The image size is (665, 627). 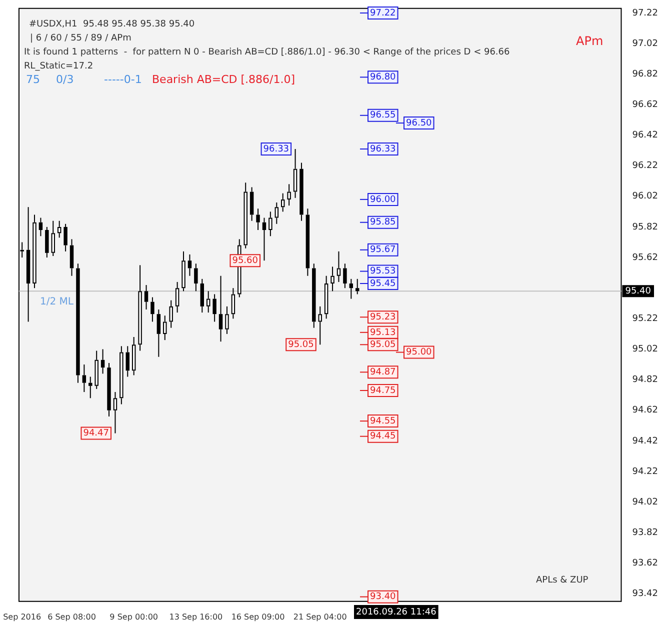 What do you see at coordinates (383, 77) in the screenshot?
I see `annotation: 96.80` at bounding box center [383, 77].